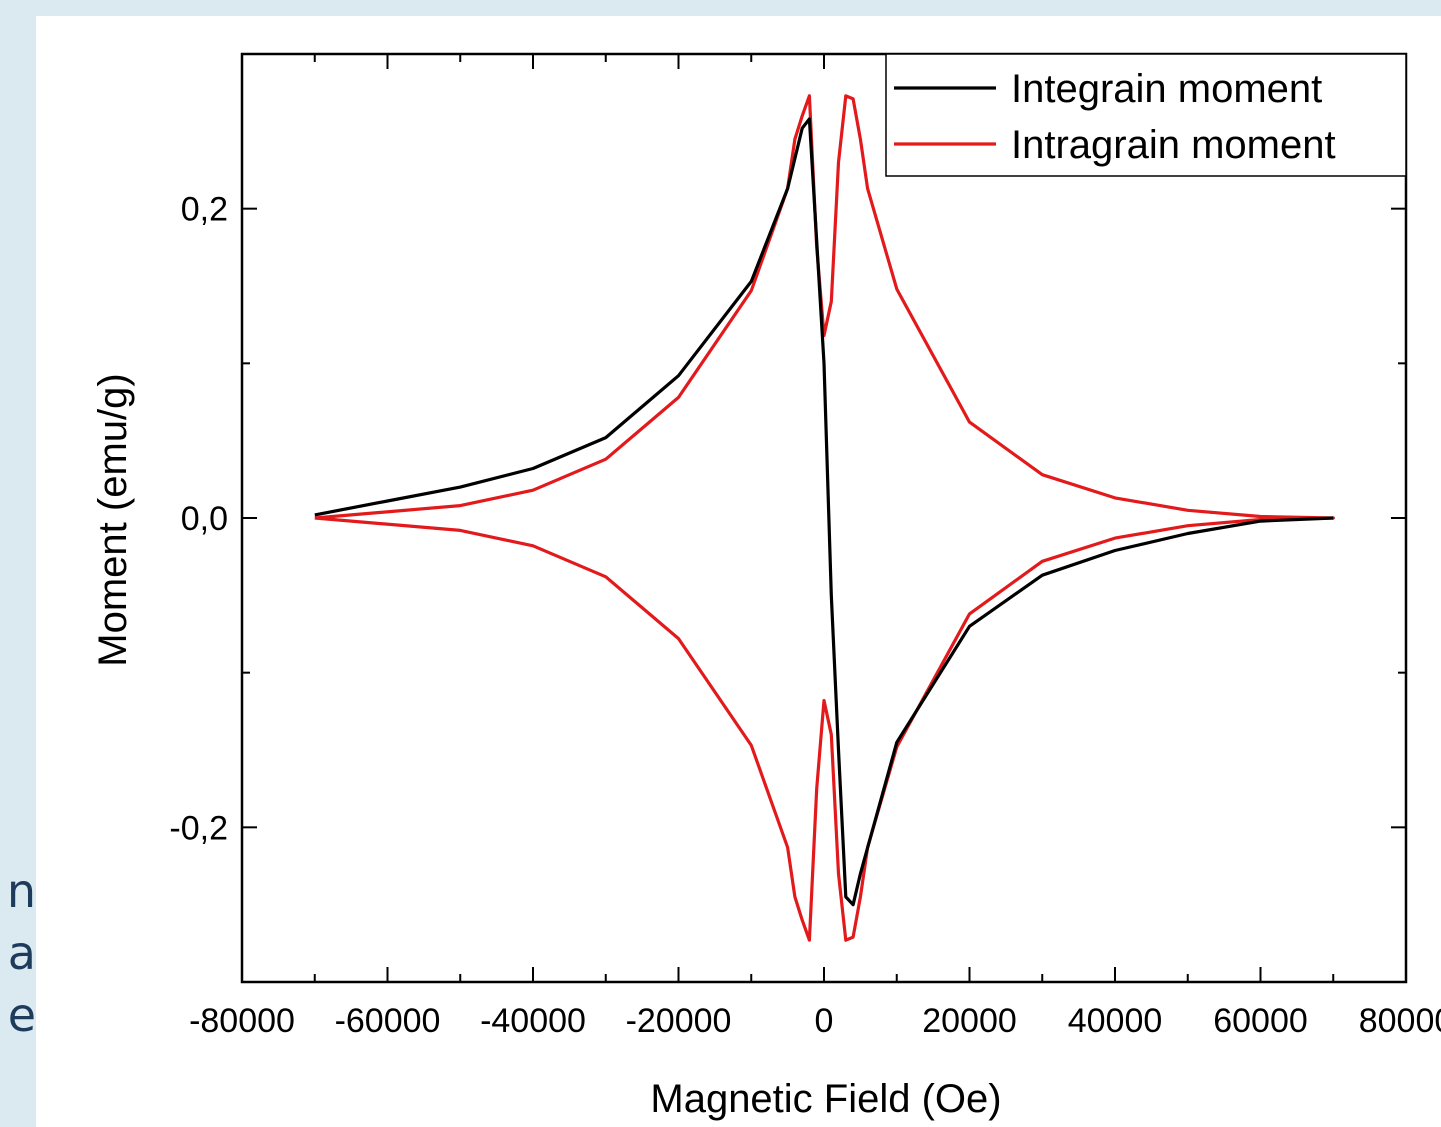  Describe the element at coordinates (1115, 1021) in the screenshot. I see `x-tick-label: 40000` at that location.